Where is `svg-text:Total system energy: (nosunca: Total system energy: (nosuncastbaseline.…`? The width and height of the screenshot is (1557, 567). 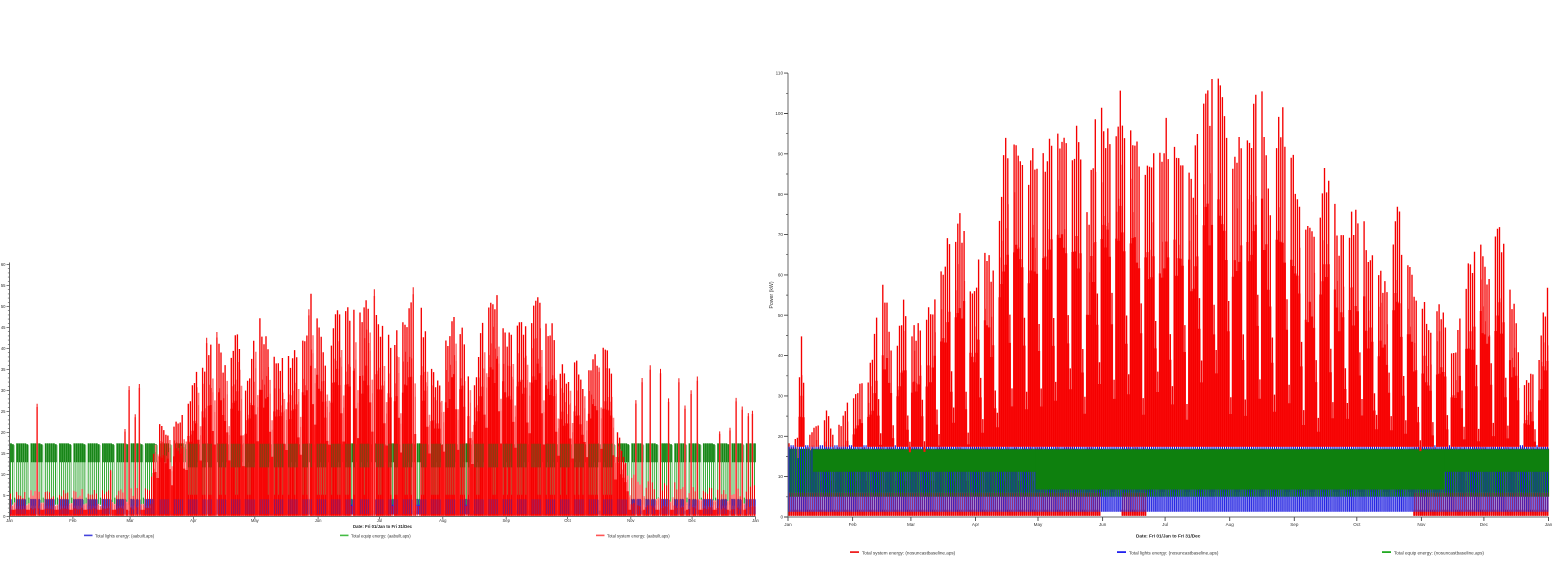 svg-text:Total system energy: (nosunca: Total system energy: (nosuncastbaseline.… is located at coordinates (909, 552).